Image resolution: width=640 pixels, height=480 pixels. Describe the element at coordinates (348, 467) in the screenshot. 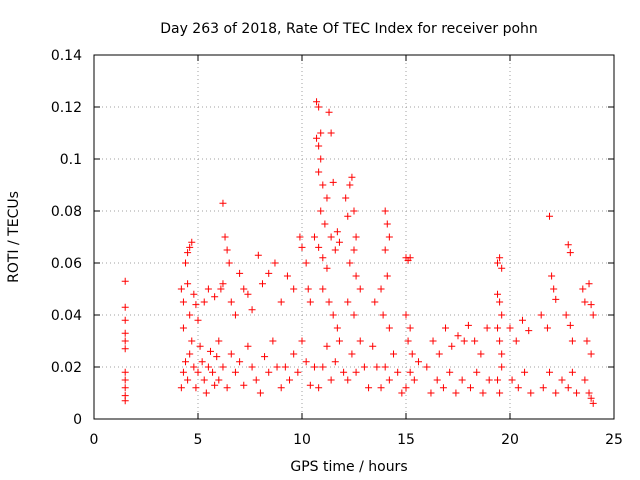

I see `x-axis-label: GPS time / hours` at that location.